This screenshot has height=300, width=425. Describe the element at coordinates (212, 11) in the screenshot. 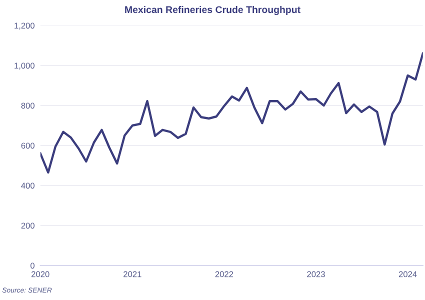

I see `chart-title: Mexican Refineries Crude Throughput` at that location.